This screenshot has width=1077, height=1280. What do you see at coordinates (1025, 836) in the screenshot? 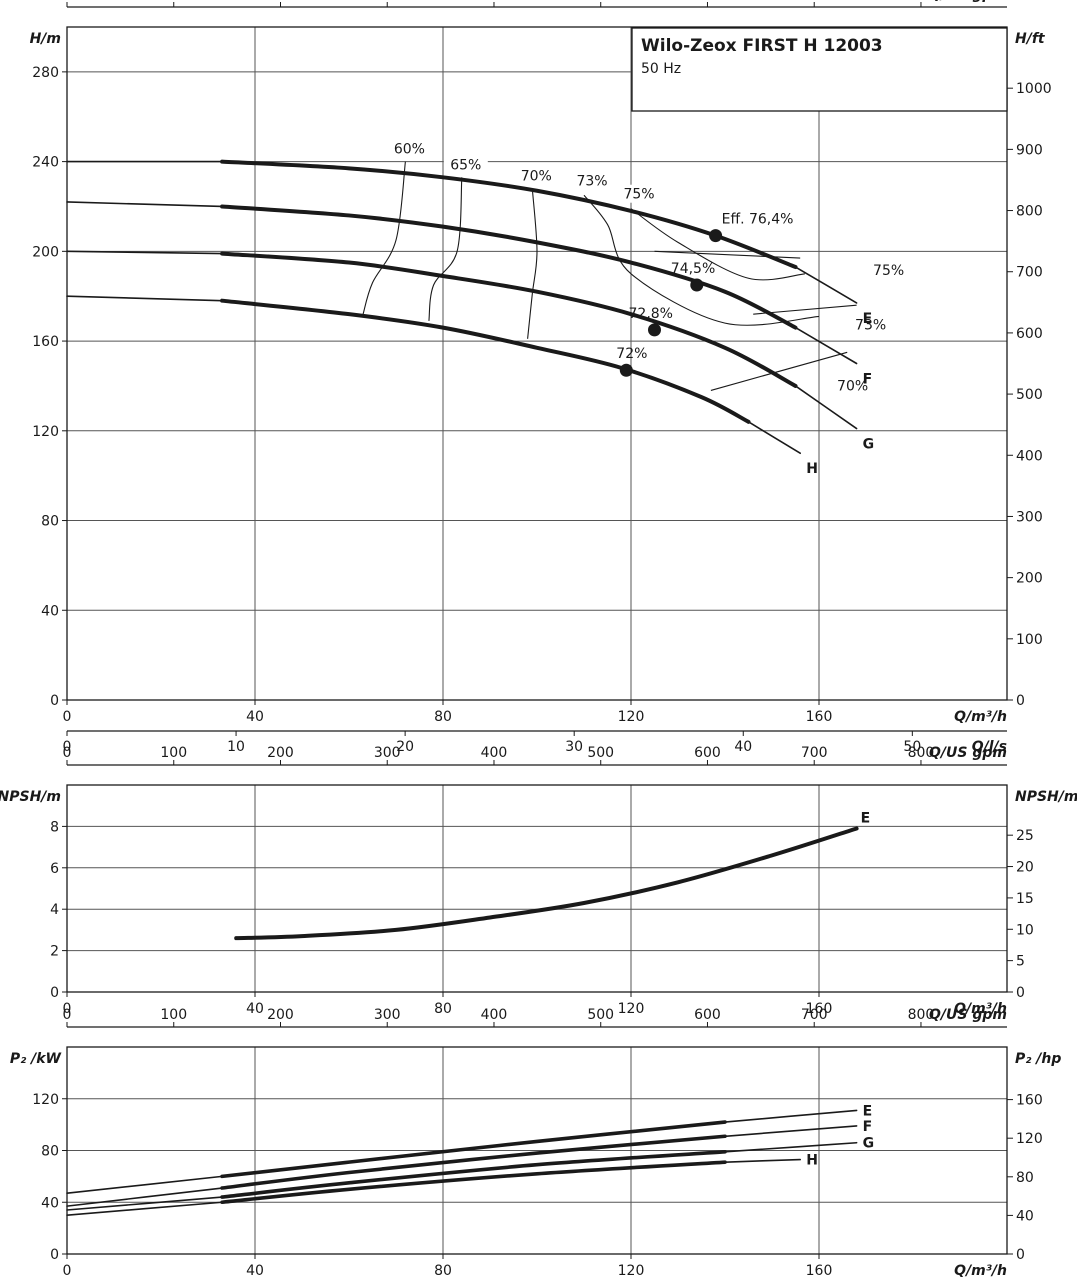
I see `y2-tick-label: 25` at bounding box center [1025, 836].